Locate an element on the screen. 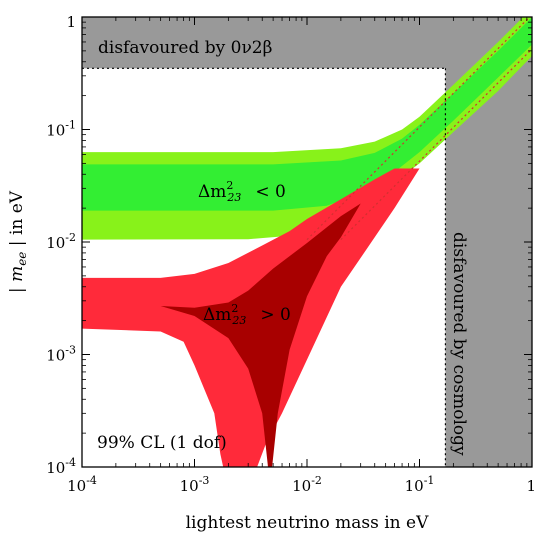 The image size is (545, 545). x-tick-label: 1 is located at coordinates (531, 486).